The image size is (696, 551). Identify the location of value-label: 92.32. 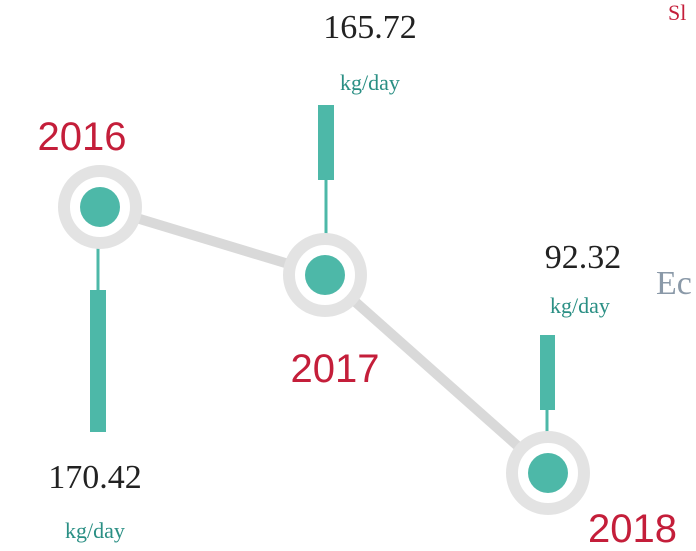
(583, 257).